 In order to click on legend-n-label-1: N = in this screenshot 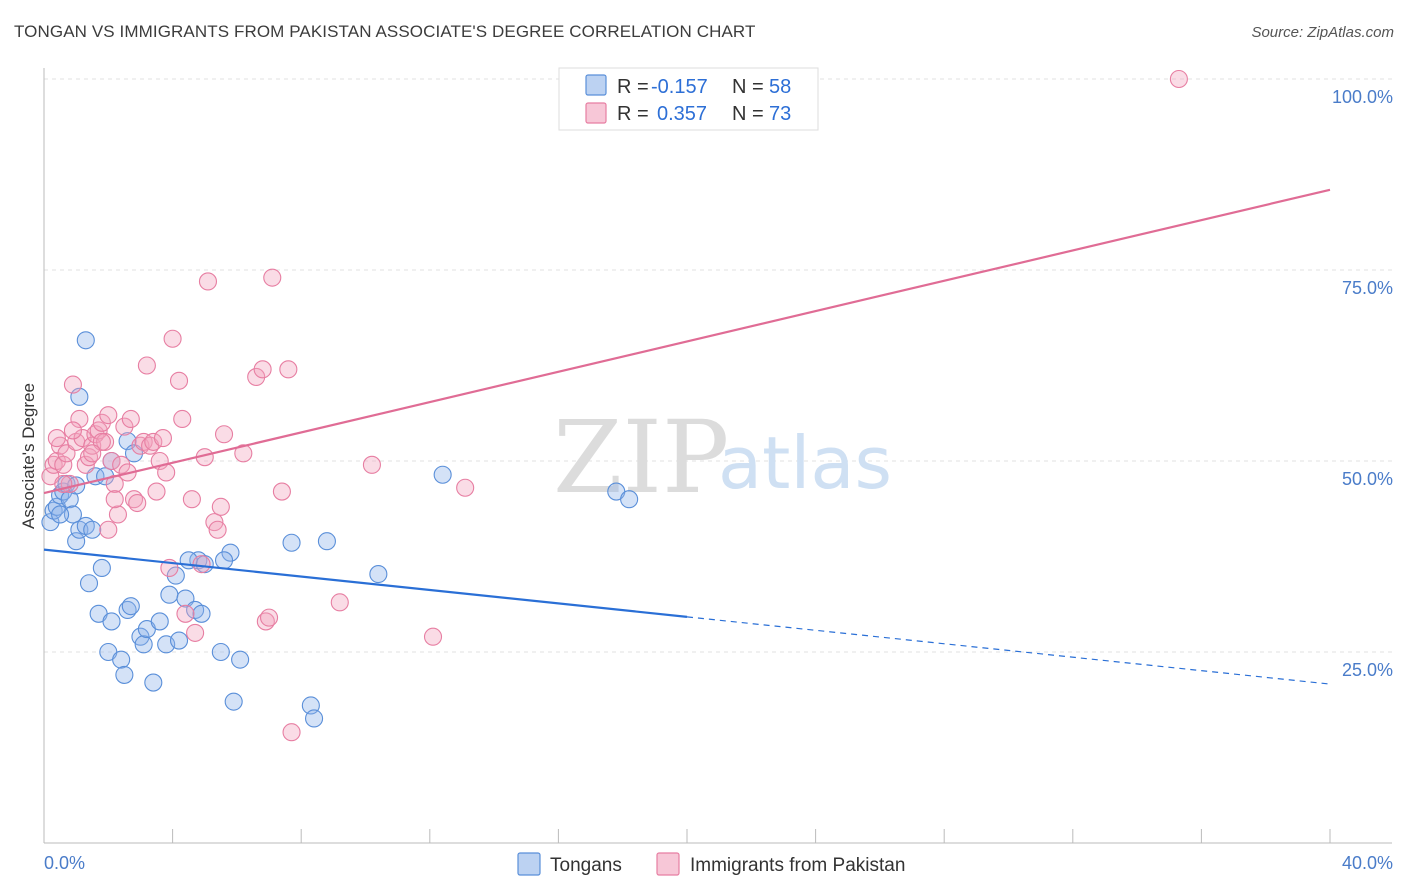, I will do `click(748, 114)`.